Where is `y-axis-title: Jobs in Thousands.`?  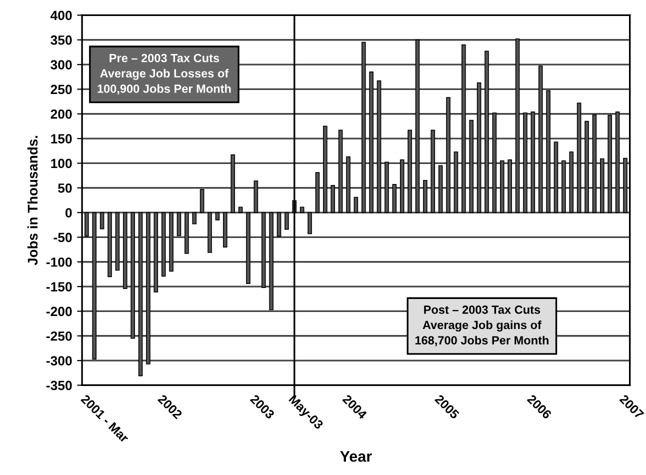 y-axis-title: Jobs in Thousands. is located at coordinates (32, 201).